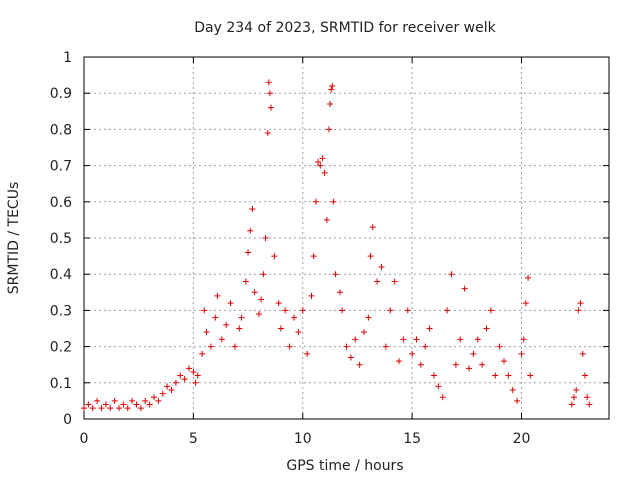 Image resolution: width=640 pixels, height=480 pixels. Describe the element at coordinates (61, 239) in the screenshot. I see `y-tick-label: 0.5` at that location.